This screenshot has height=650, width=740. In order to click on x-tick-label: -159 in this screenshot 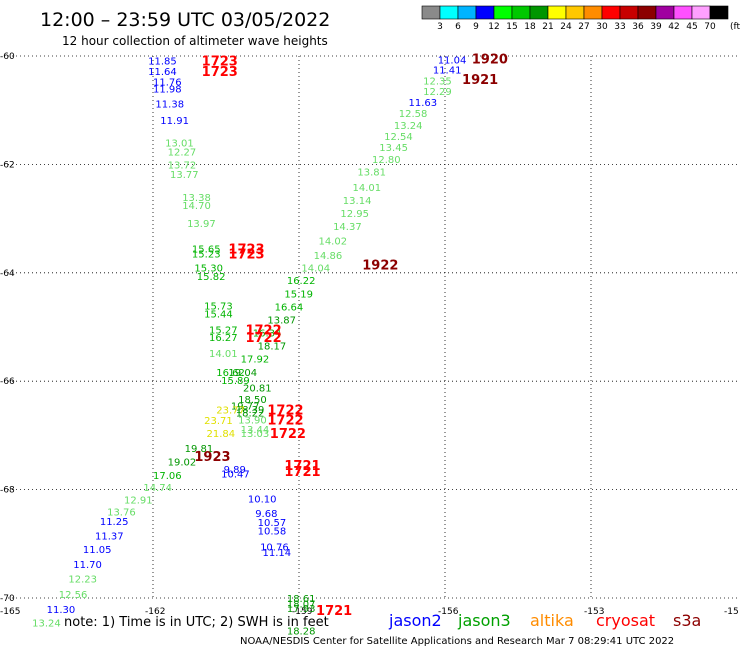, I will do `click(302, 612)`.